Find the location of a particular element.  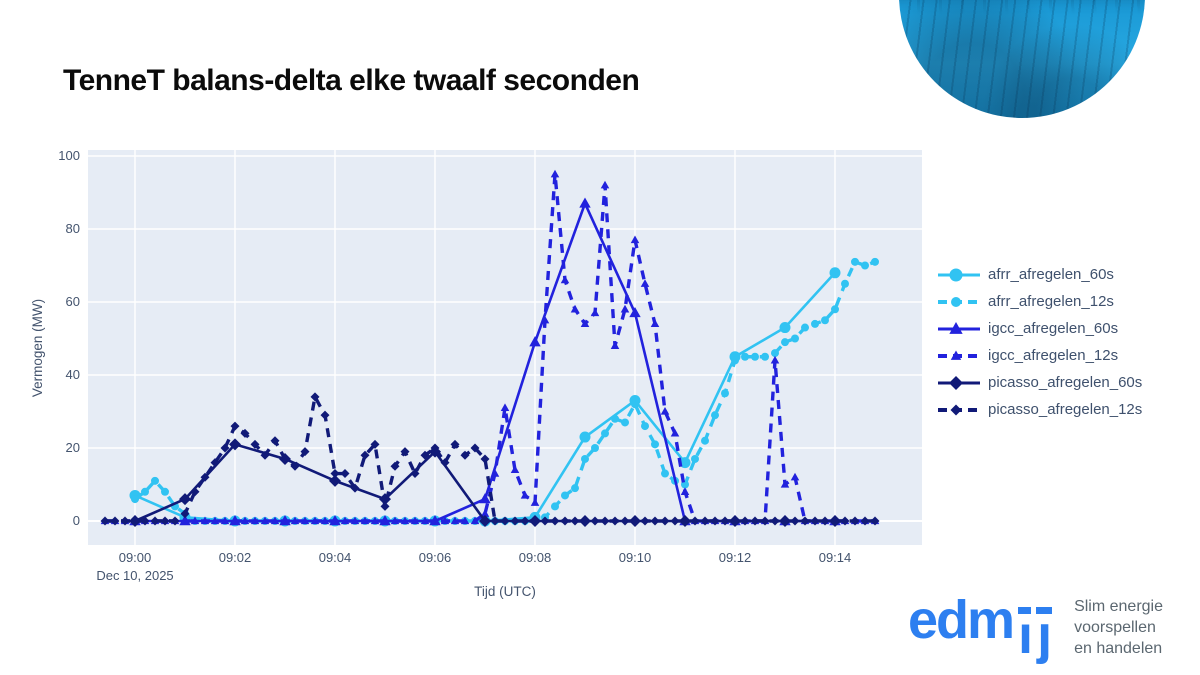

legend-item-afrr_afregelen_60s: afrr_afregelen_60s is located at coordinates (1039, 274).